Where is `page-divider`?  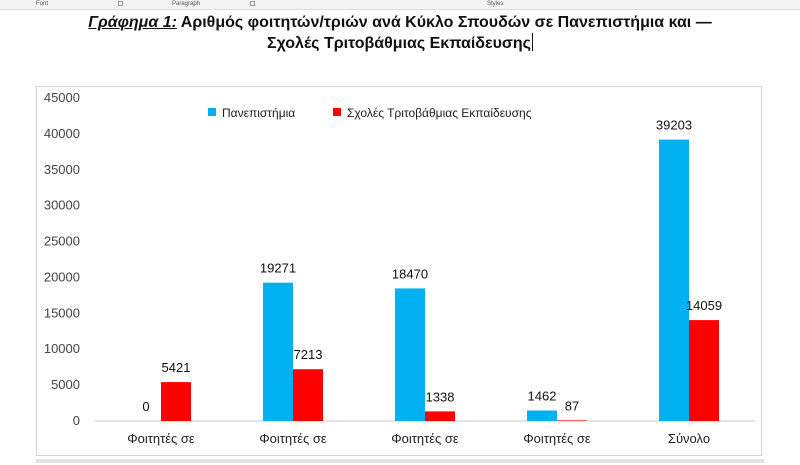 page-divider is located at coordinates (400, 461).